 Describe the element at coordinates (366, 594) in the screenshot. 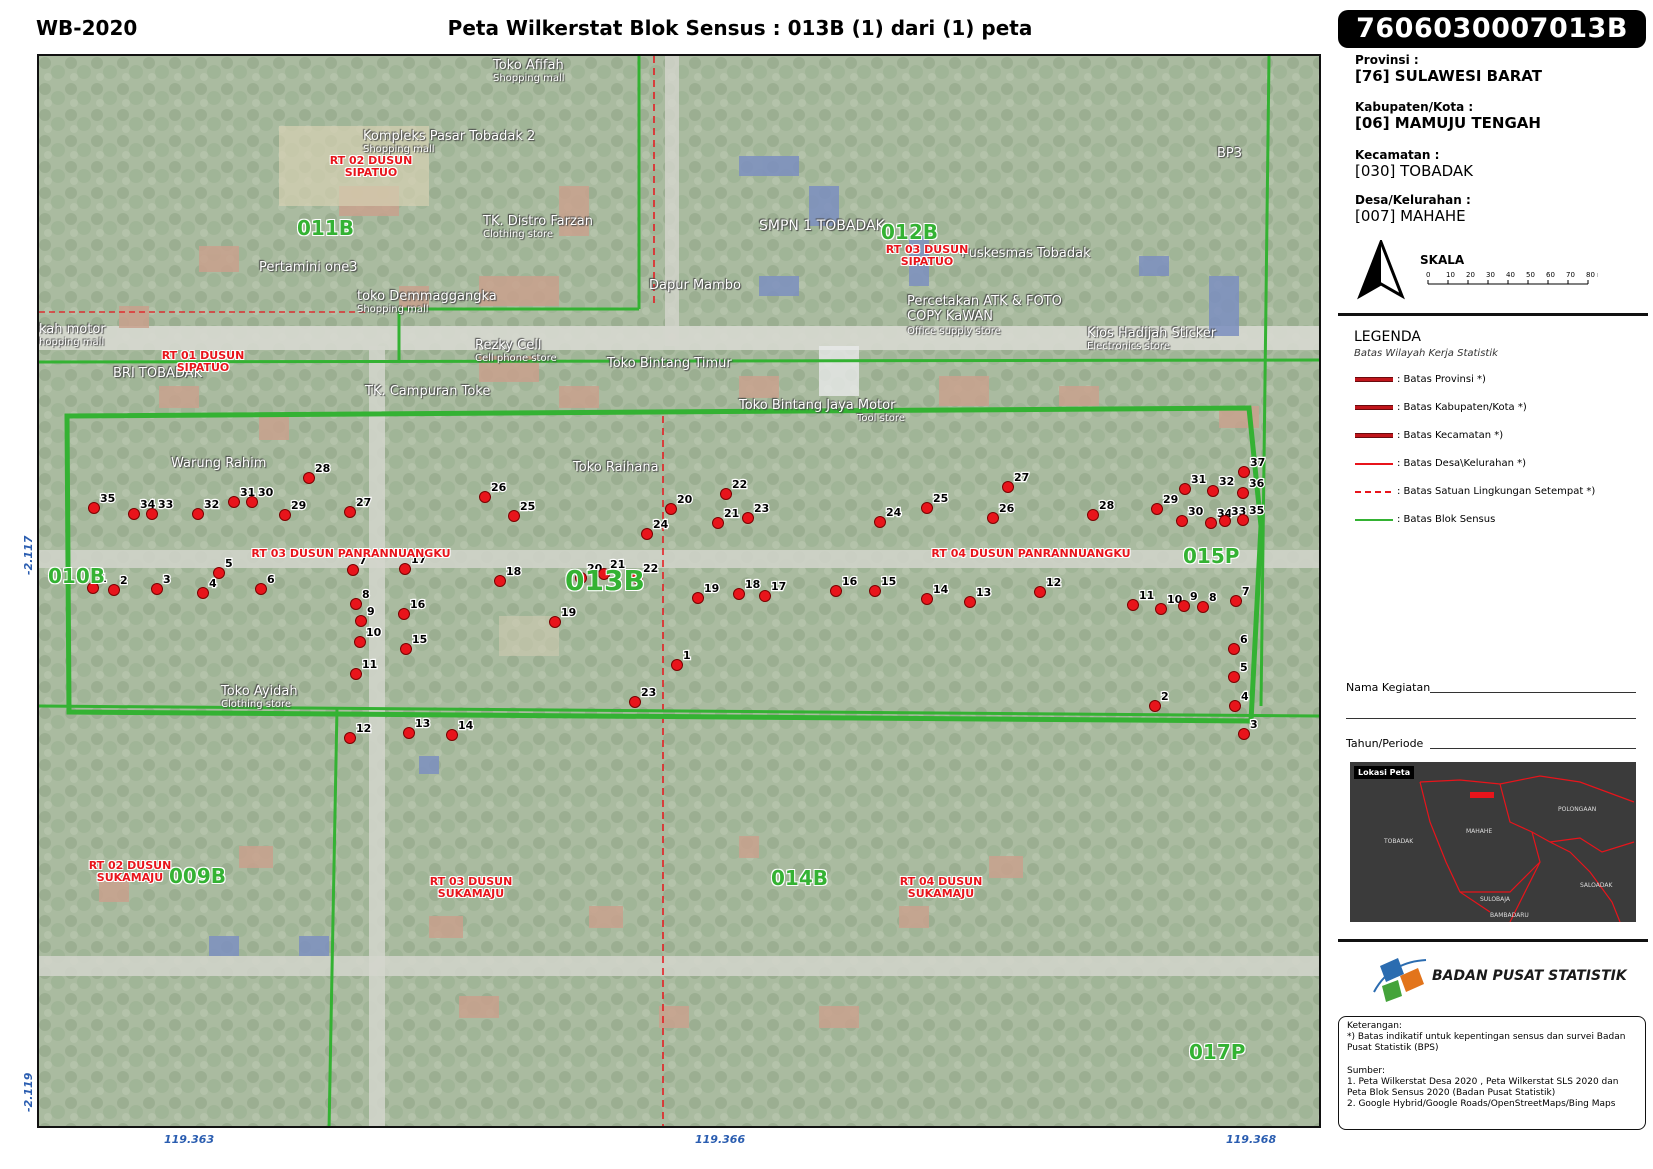

I see `building-point-label: 8` at that location.